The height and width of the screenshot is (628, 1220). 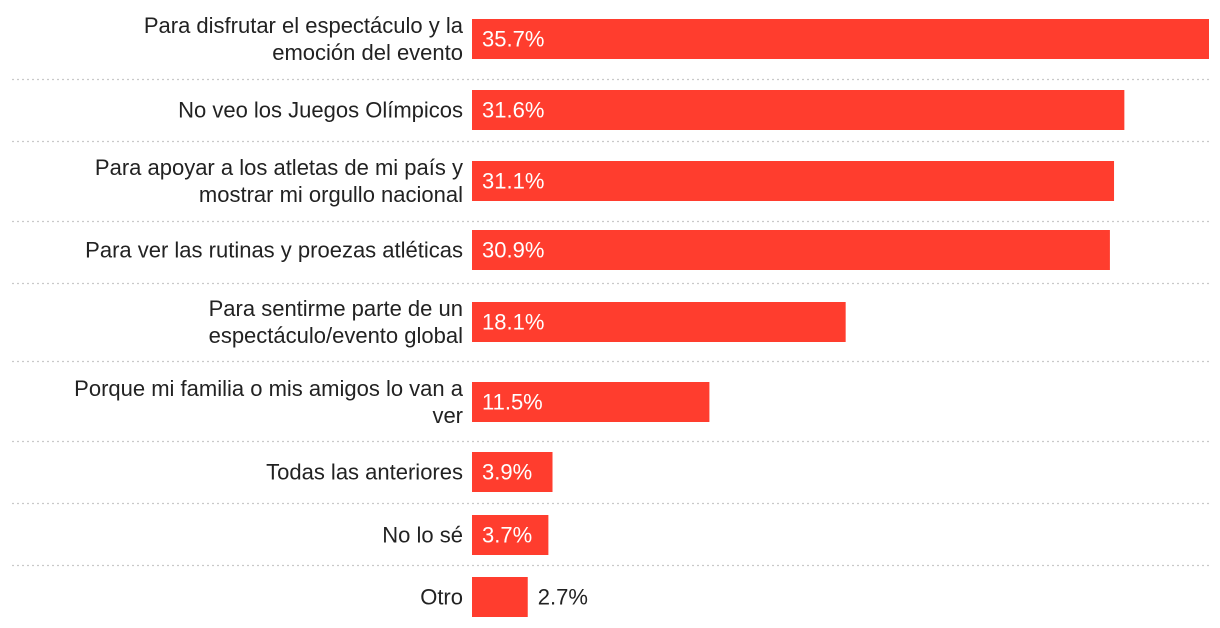 I want to click on category-label: No lo sé, so click(x=422, y=535).